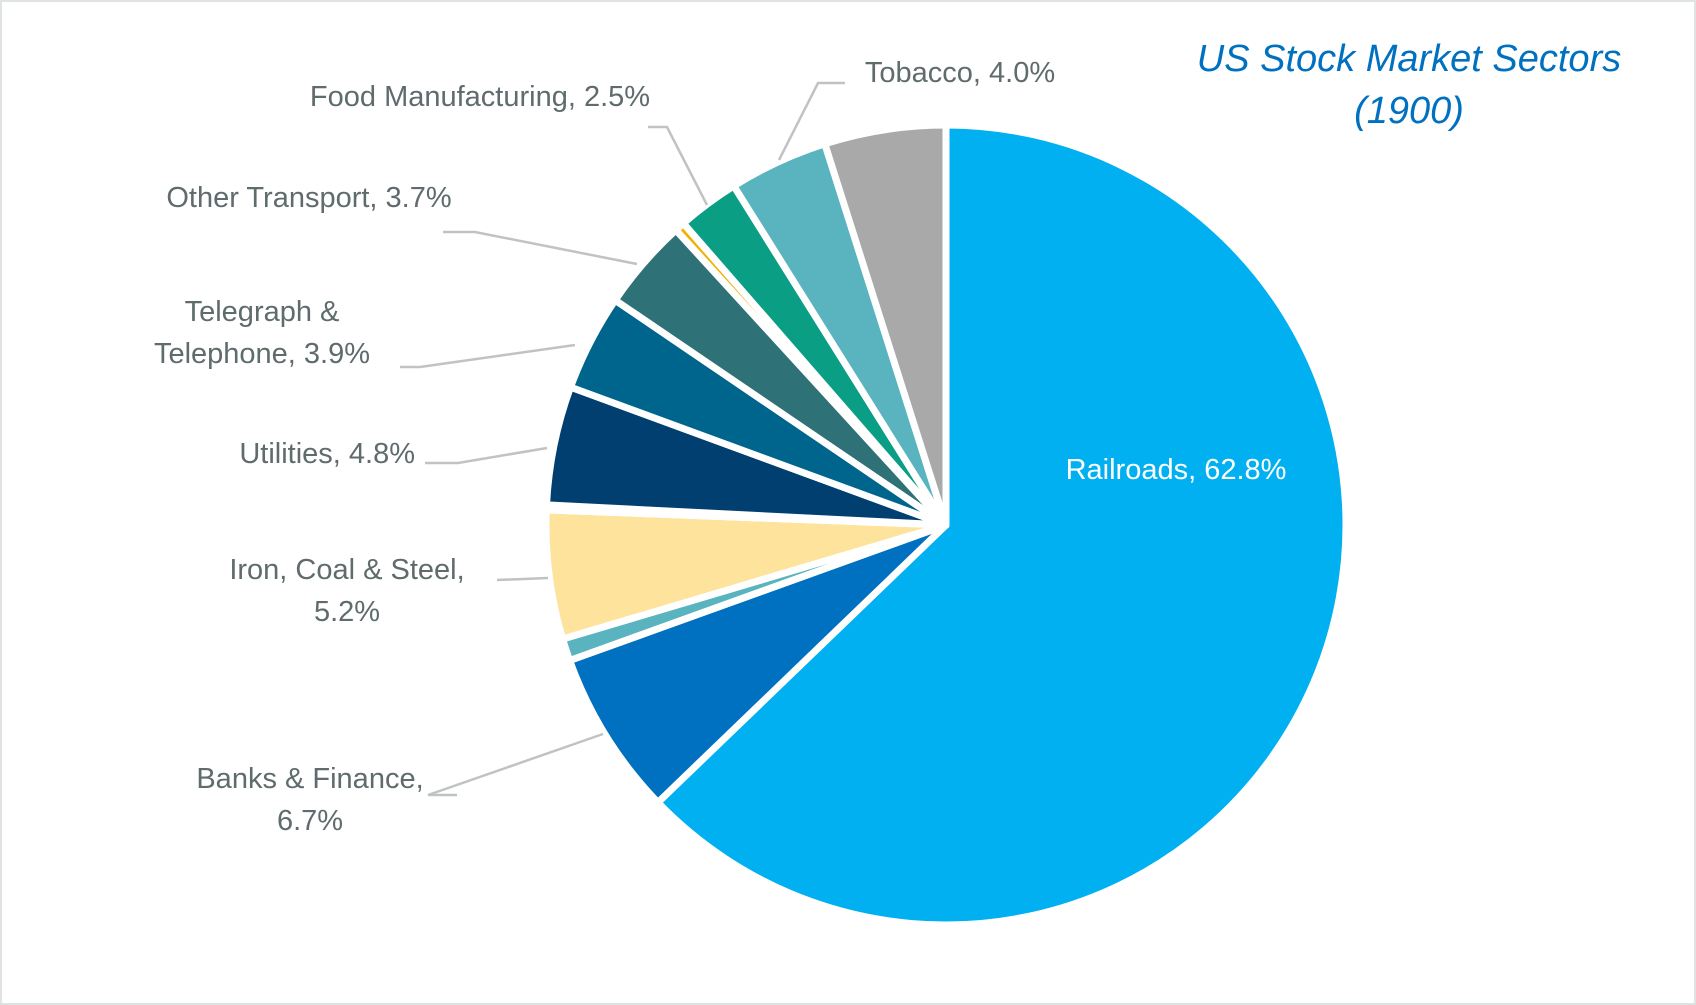 The image size is (1696, 1005). Describe the element at coordinates (262, 333) in the screenshot. I see `slice-label-telegraph-telephone: Telegraph & Telephone, 3.9%` at that location.